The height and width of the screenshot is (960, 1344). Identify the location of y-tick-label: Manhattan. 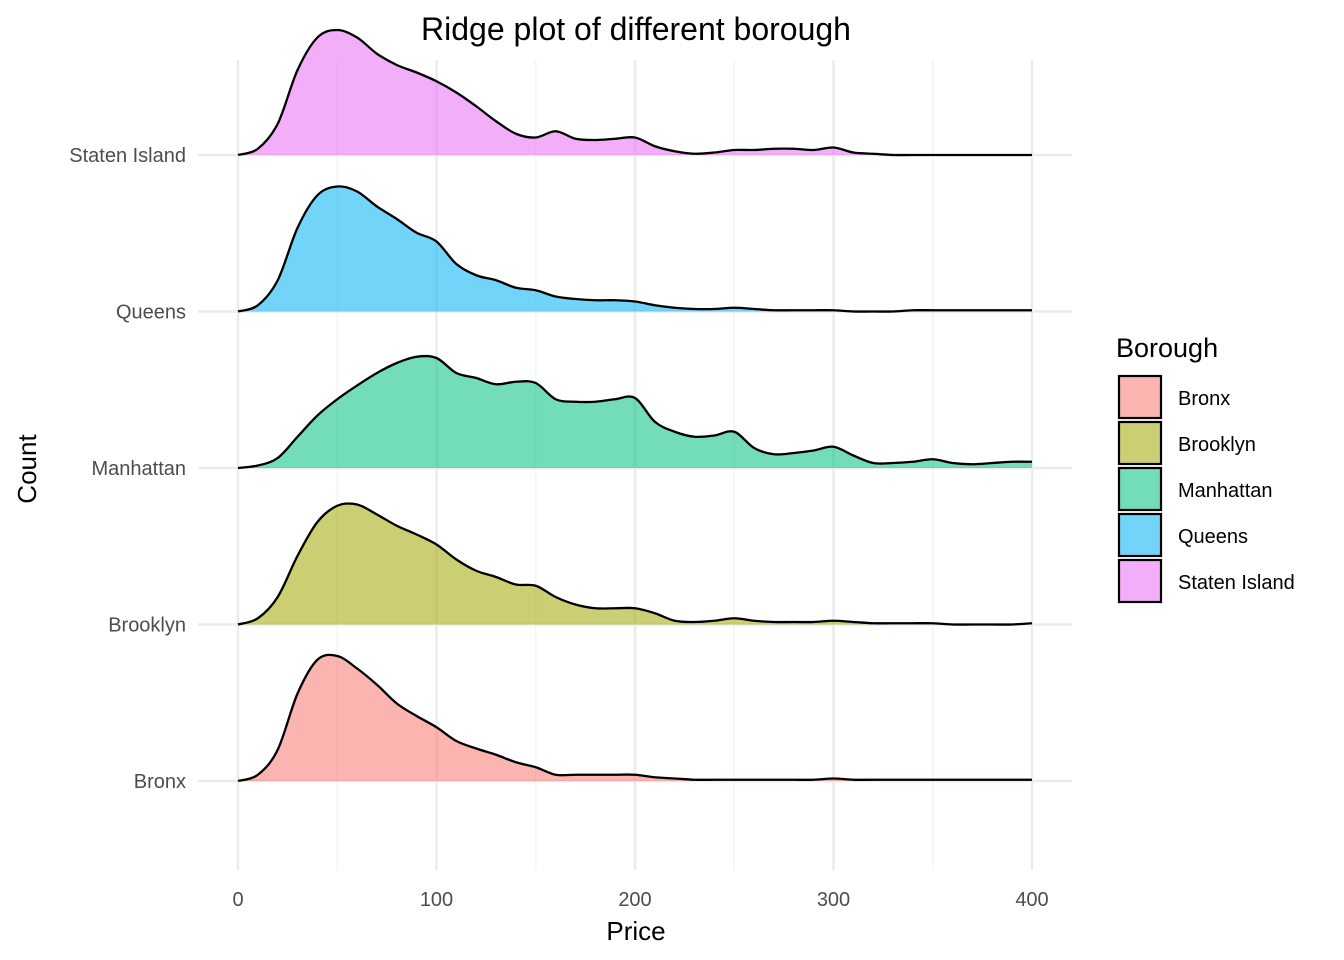
(138, 469).